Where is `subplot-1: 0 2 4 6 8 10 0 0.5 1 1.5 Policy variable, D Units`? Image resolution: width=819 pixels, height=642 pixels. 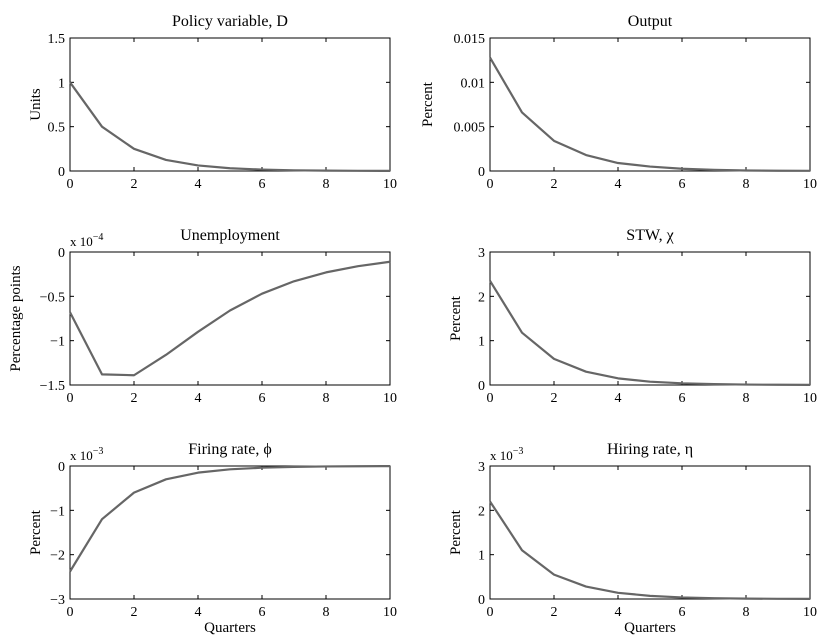
subplot-1: 0 2 4 6 8 10 0 0.5 1 1.5 Policy variable, D Units is located at coordinates (212, 102).